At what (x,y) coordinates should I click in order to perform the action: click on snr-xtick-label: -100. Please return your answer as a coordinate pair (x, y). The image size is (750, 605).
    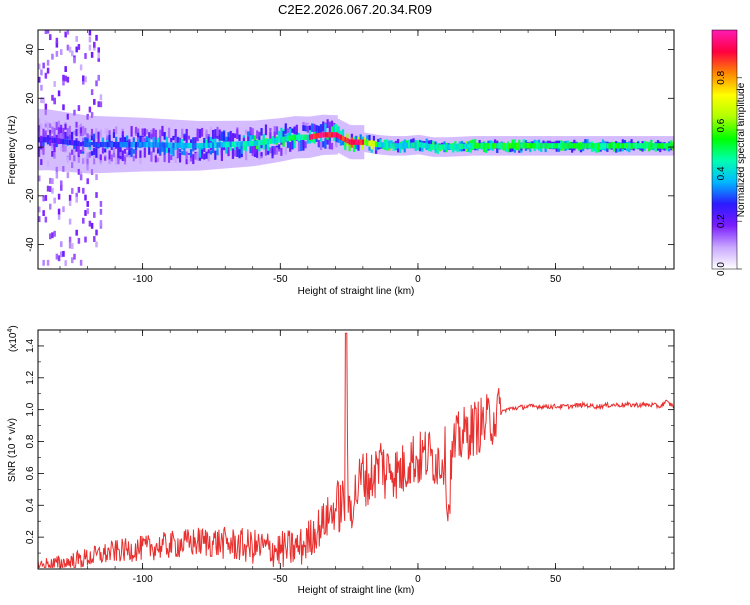
    Looking at the image, I should click on (143, 579).